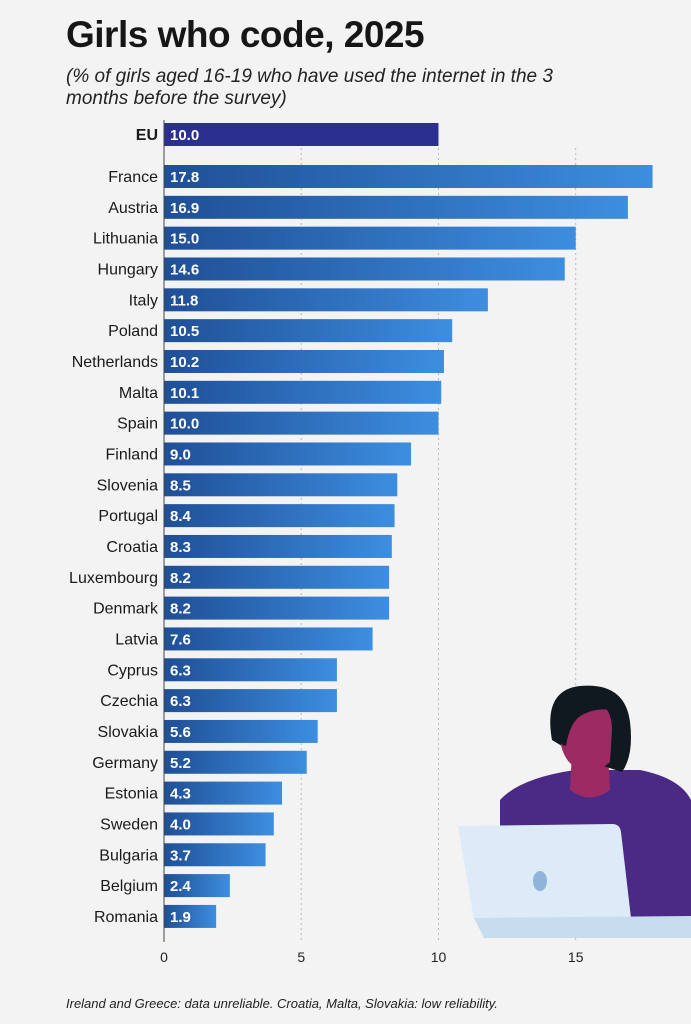 The image size is (691, 1024). I want to click on bar-lithuania, so click(370, 238).